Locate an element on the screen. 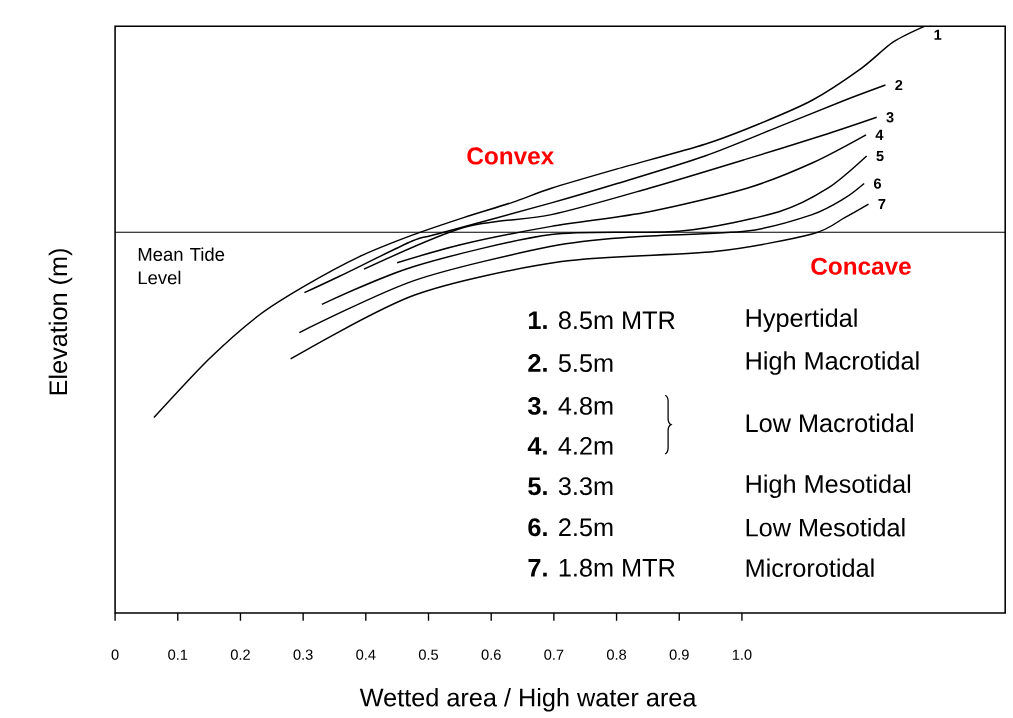 This screenshot has width=1013, height=718. annotation: High Macrotidal is located at coordinates (832, 363).